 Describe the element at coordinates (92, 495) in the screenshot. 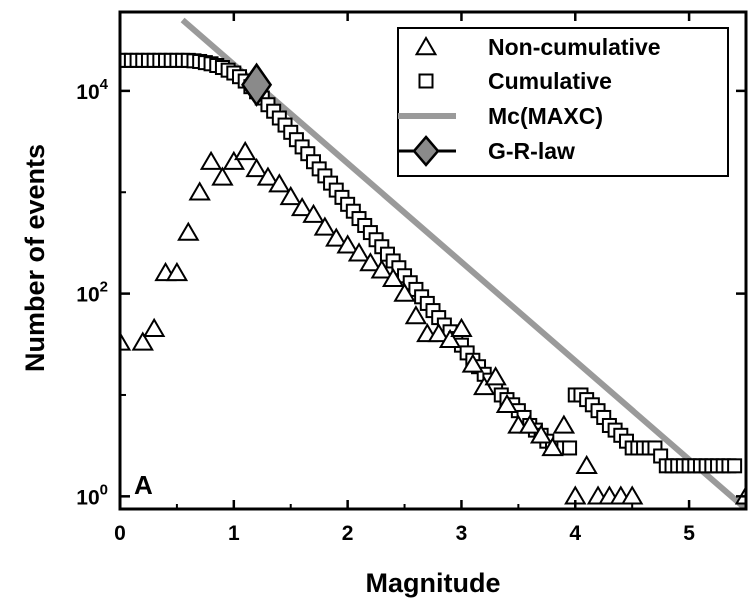

I see `y-tick-label: 10⁰` at that location.